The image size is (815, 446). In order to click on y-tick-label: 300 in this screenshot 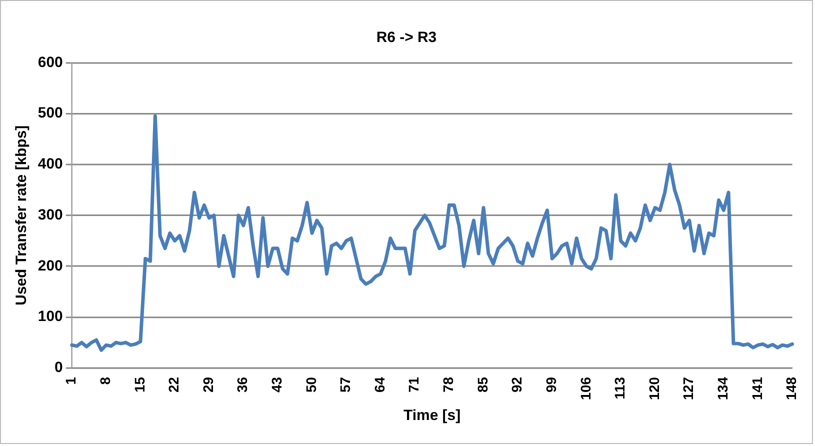, I will do `click(50, 215)`.